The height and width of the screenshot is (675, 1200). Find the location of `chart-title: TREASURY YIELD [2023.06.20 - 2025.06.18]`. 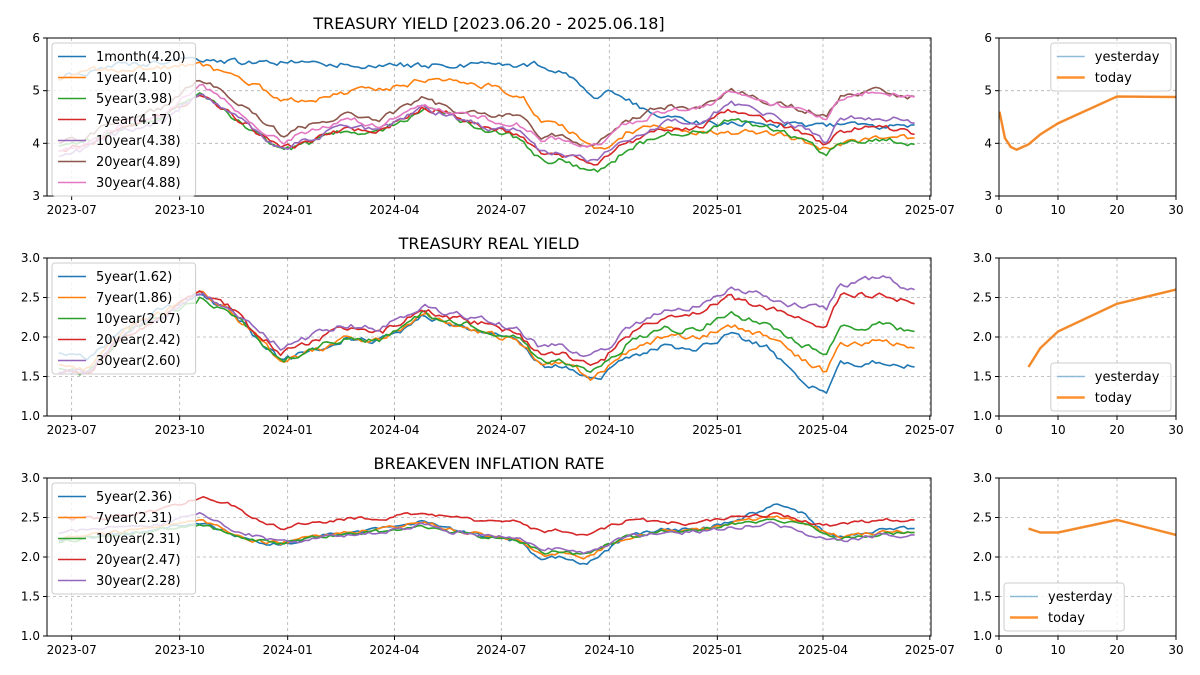

chart-title: TREASURY YIELD [2023.06.20 - 2025.06.18] is located at coordinates (488, 23).